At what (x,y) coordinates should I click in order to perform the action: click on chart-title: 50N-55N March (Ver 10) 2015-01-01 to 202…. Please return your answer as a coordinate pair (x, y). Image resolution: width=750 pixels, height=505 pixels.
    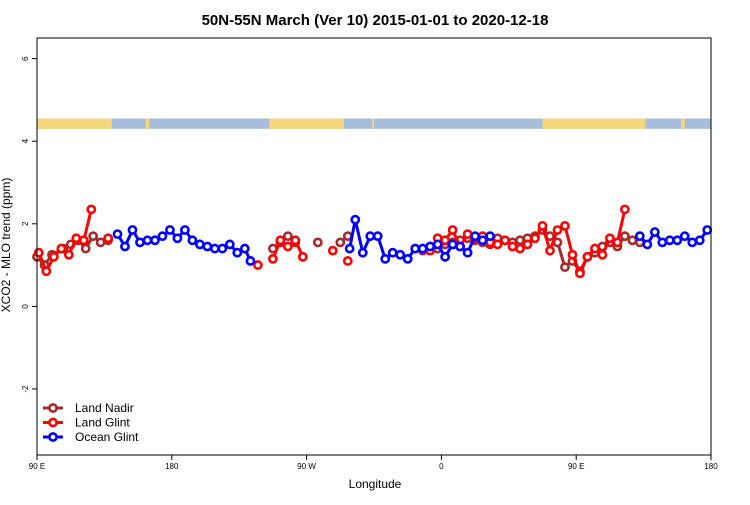
    Looking at the image, I should click on (375, 20).